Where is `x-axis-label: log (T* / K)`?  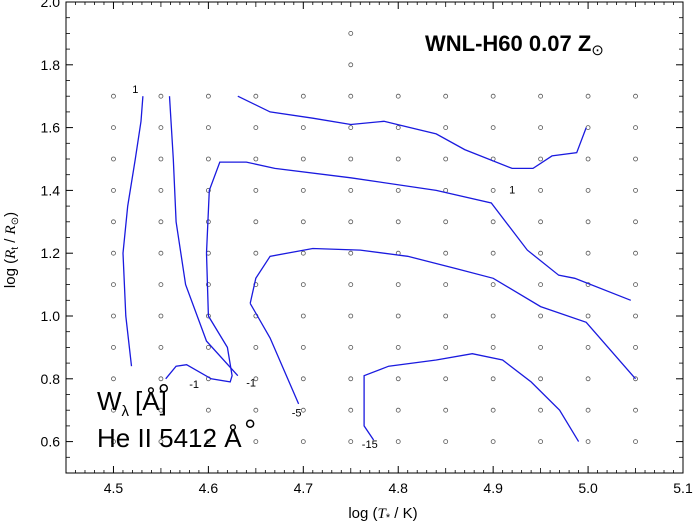 x-axis-label: log (T* / K) is located at coordinates (382, 514).